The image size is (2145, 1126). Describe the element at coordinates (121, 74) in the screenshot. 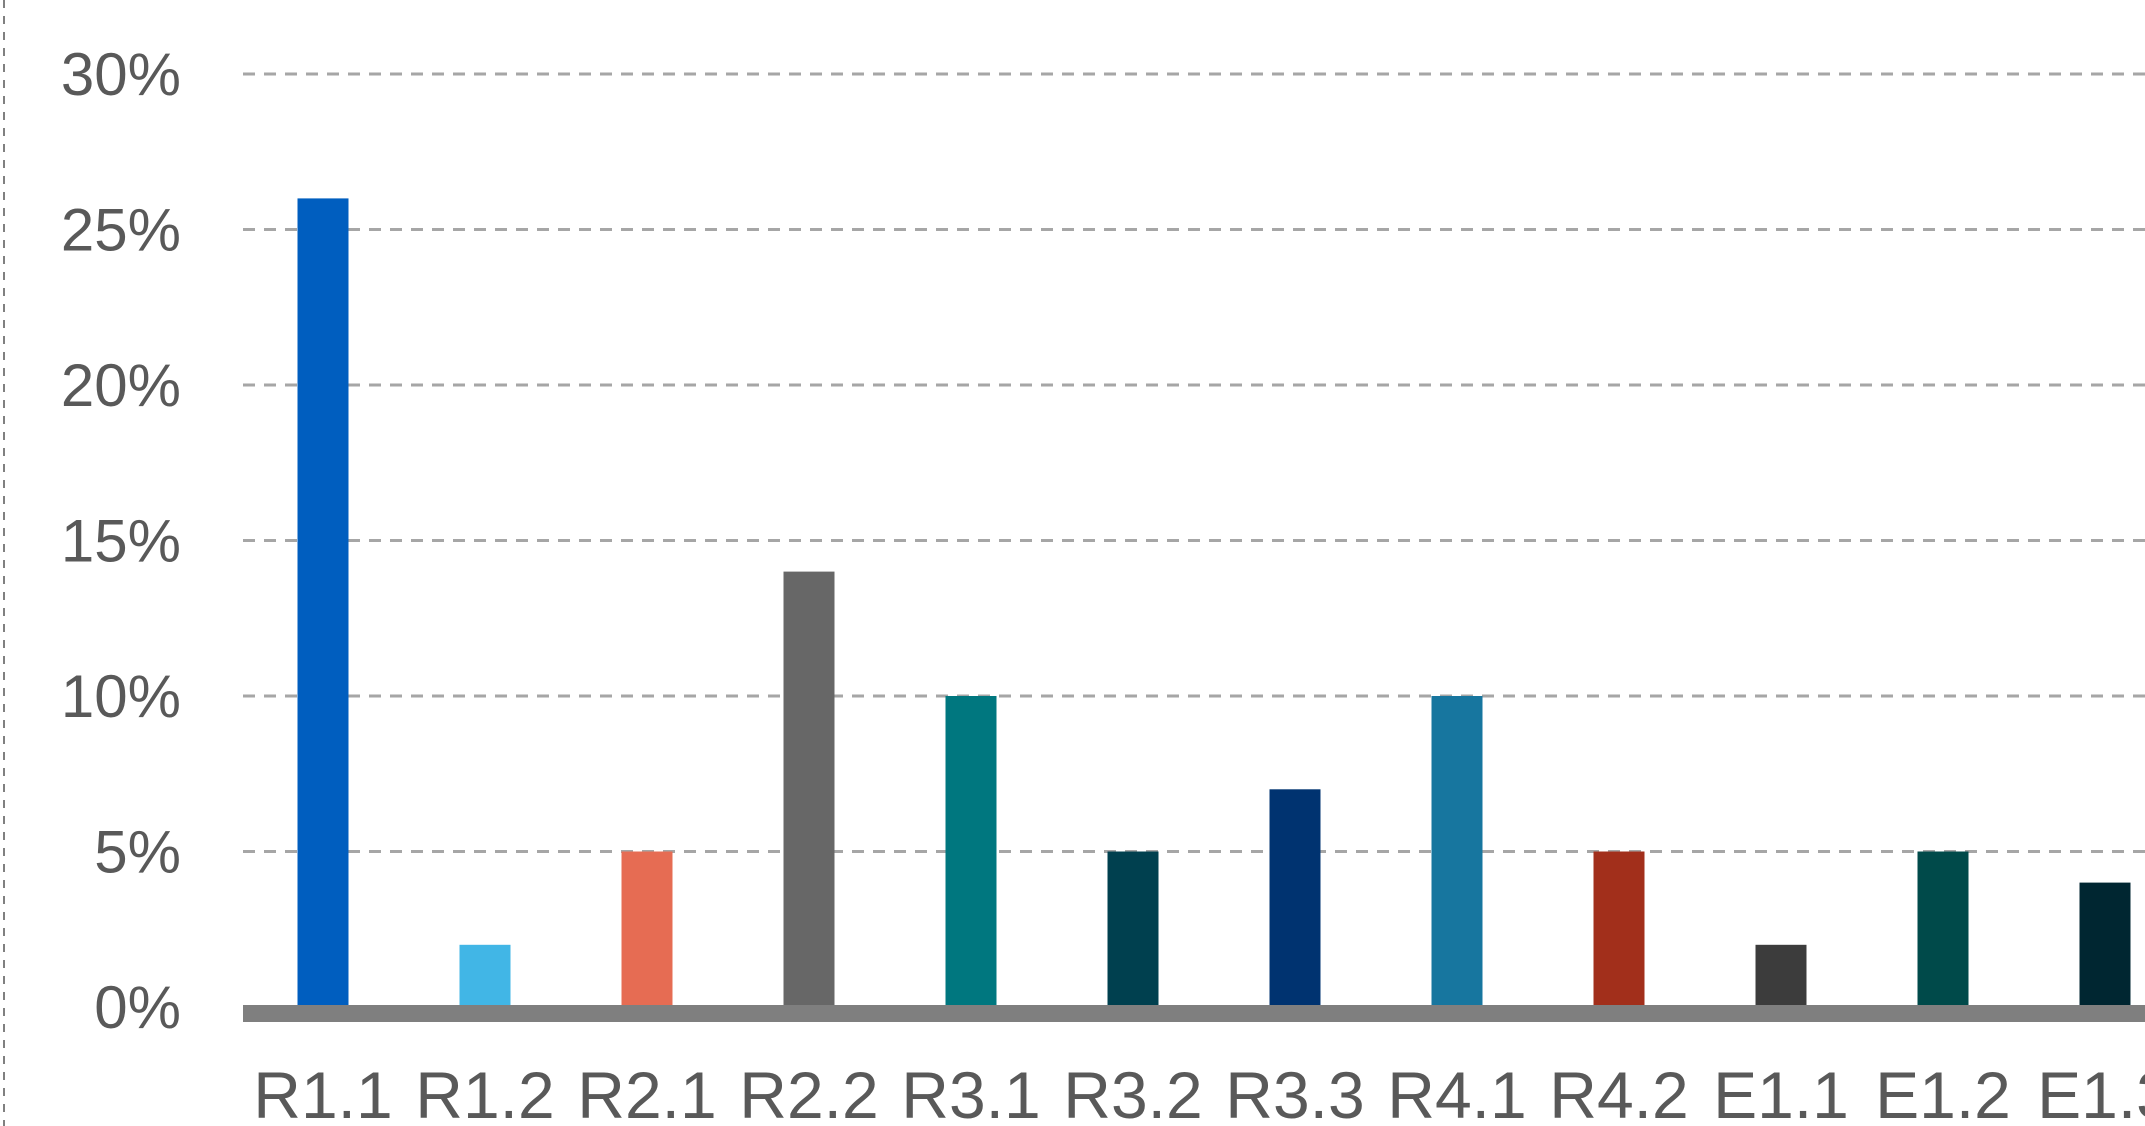

I see `y-tick-label: 30%` at that location.